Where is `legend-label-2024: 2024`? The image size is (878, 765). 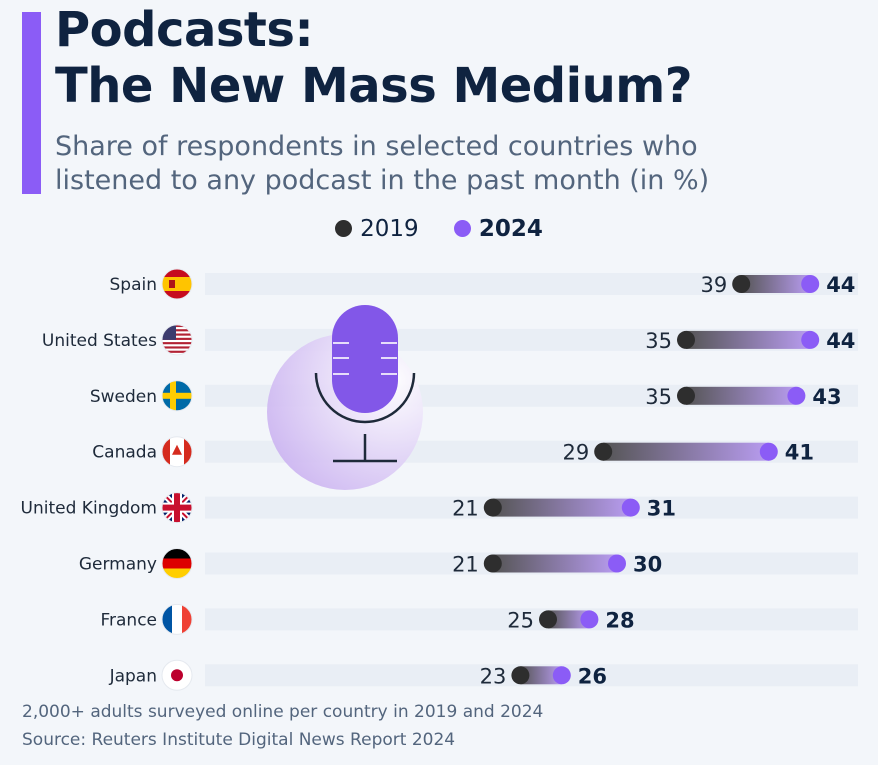
legend-label-2024: 2024 is located at coordinates (510, 229).